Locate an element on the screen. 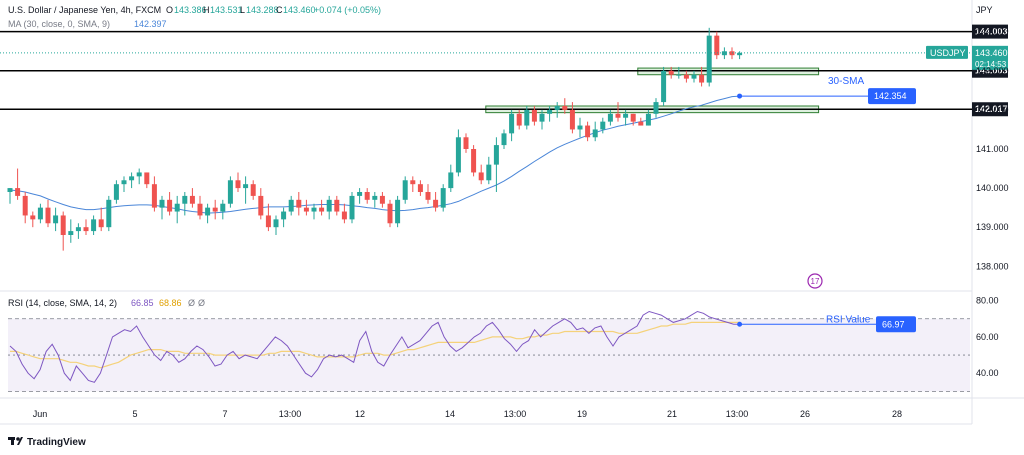 This screenshot has height=455, width=1024. logo-slash-icon is located at coordinates (20, 441).